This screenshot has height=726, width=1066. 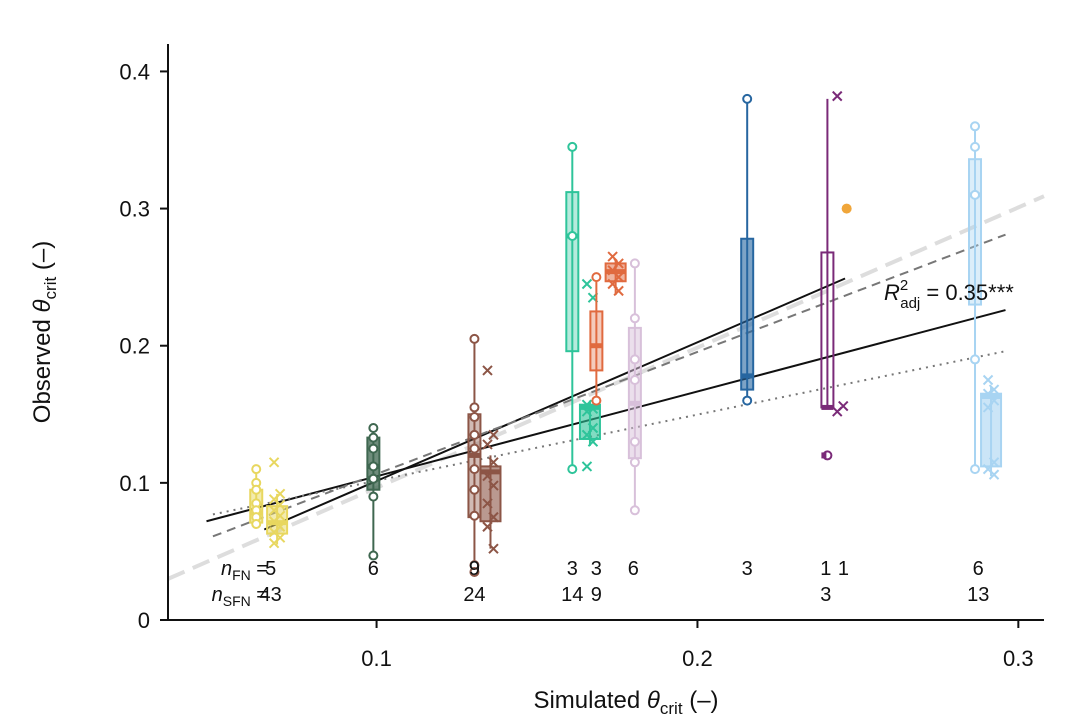 I want to click on x-axis-title: Simulated θcrit (–), so click(x=625, y=702).